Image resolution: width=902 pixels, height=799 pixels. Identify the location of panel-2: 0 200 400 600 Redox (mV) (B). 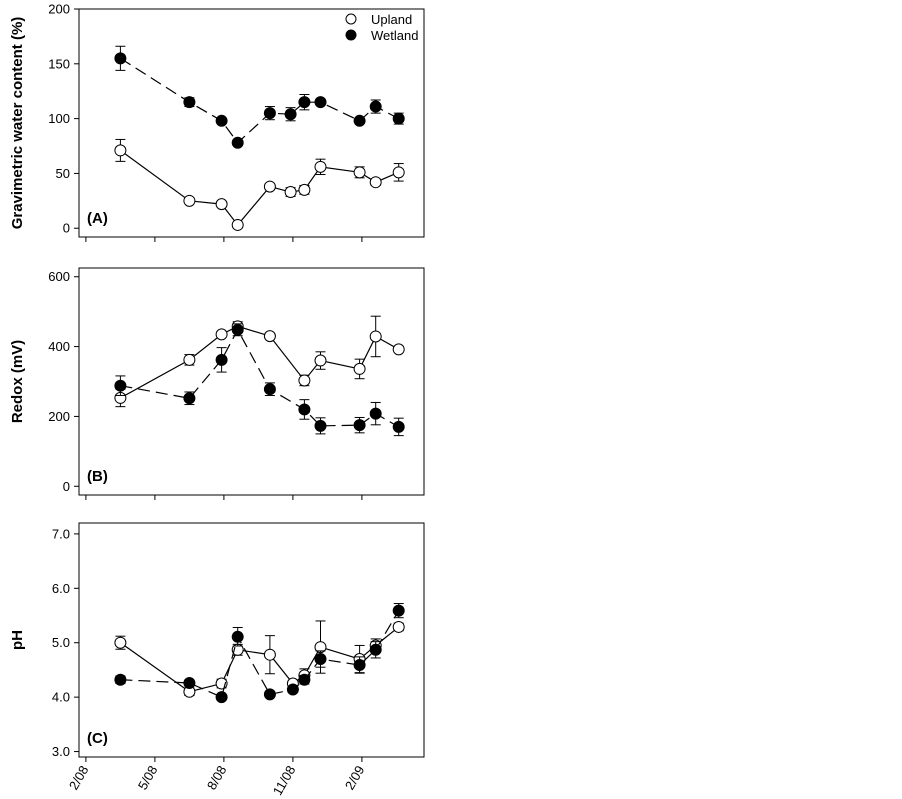
(217, 383).